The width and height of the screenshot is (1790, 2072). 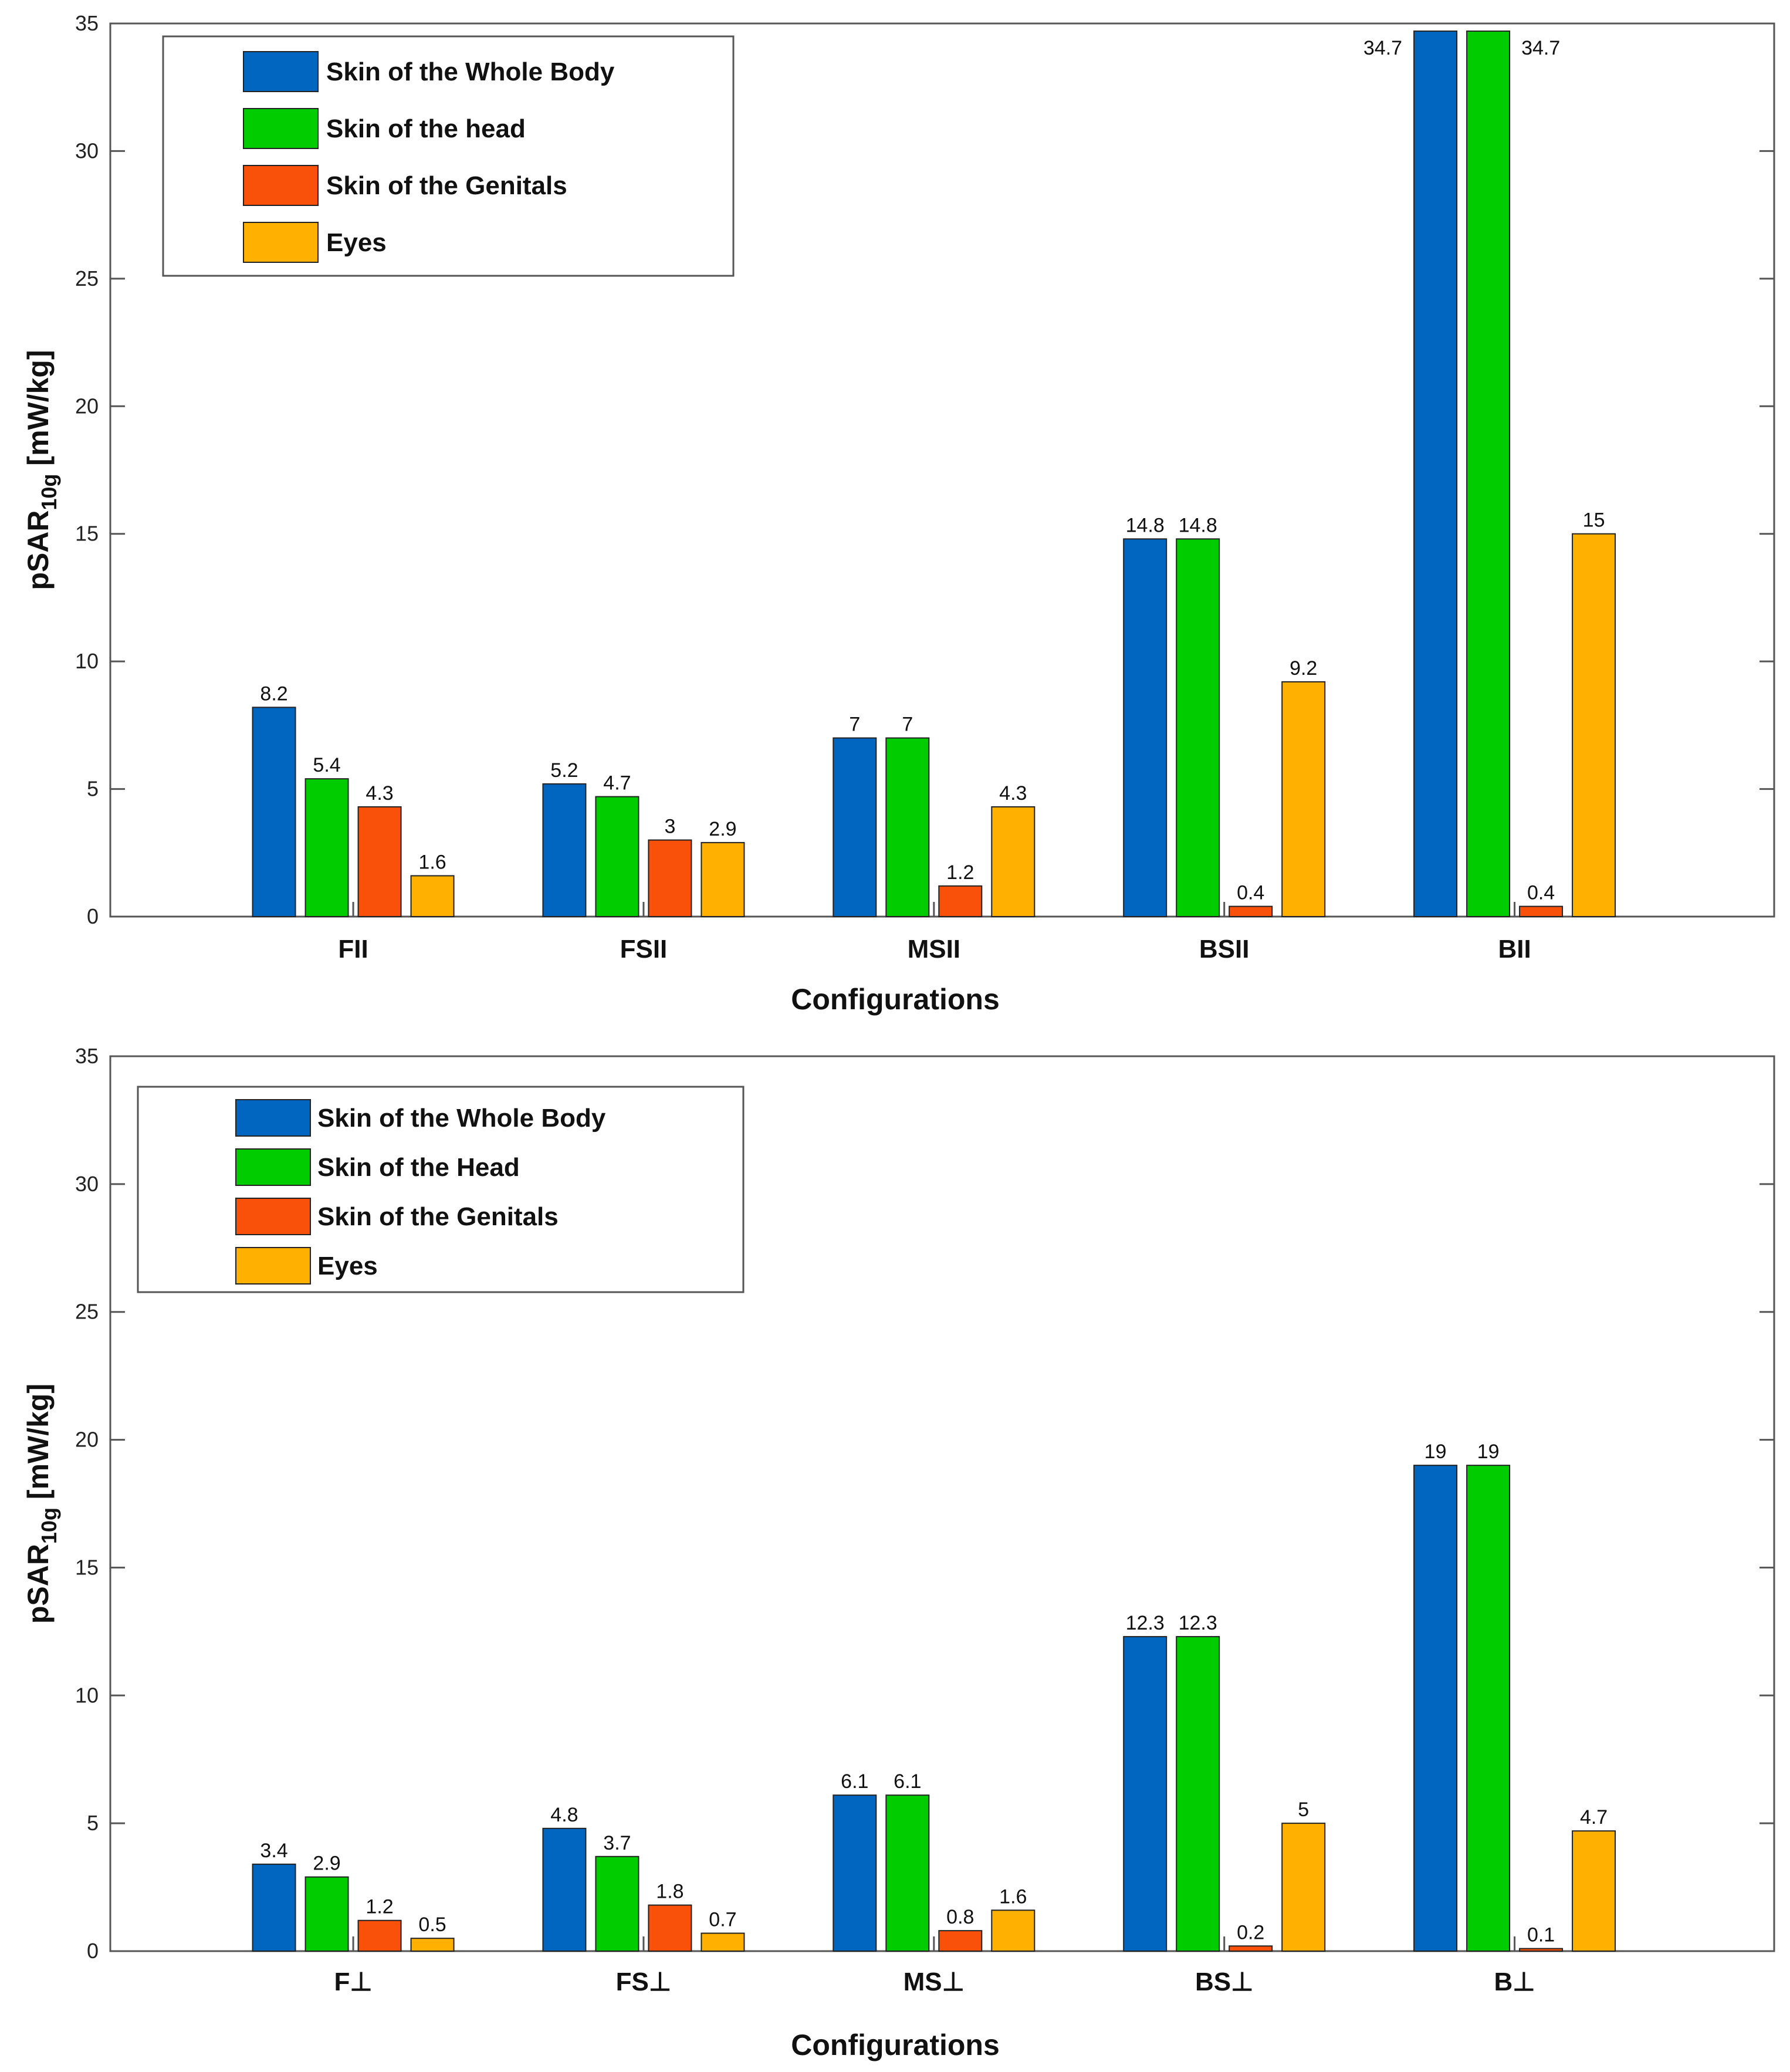 I want to click on bar-skin-of-the-genitals-F⊥, so click(x=379, y=1935).